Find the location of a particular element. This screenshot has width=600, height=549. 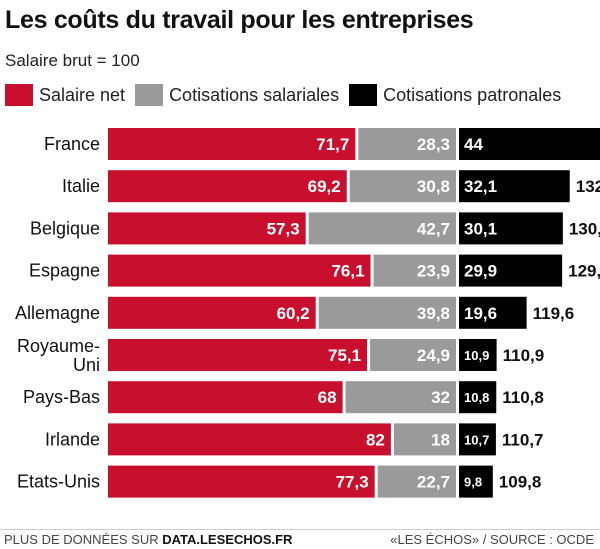

bar-cotisations-patronales-pays-bas is located at coordinates (478, 397).